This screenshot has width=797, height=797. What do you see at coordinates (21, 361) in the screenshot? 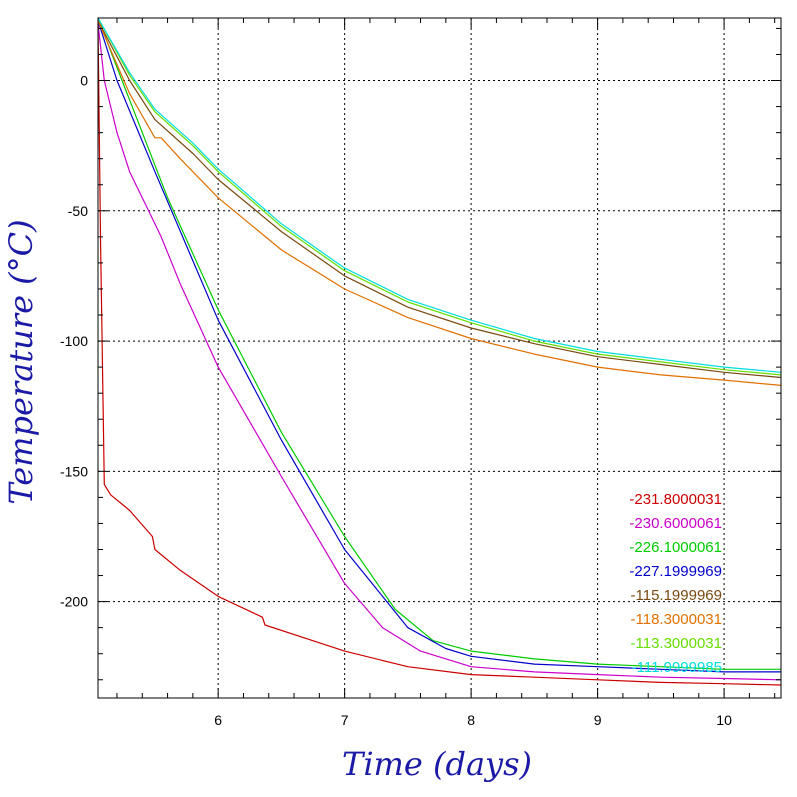
I see `y-axis-title: Temperature (°C)` at bounding box center [21, 361].